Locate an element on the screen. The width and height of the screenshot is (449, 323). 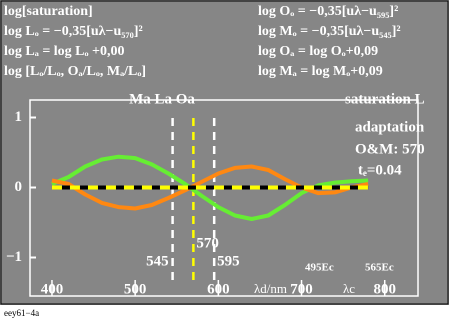
footer: eey61−4a is located at coordinates (21, 313).